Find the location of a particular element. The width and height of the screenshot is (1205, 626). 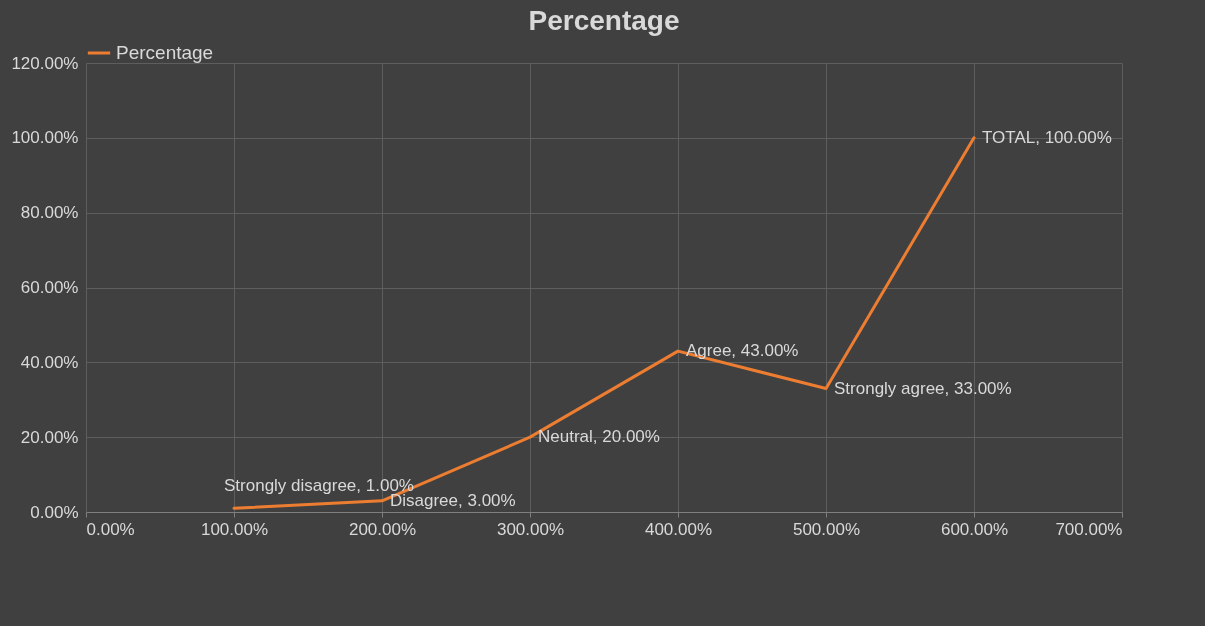

data-label: TOTAL, 100.00% is located at coordinates (1047, 137).